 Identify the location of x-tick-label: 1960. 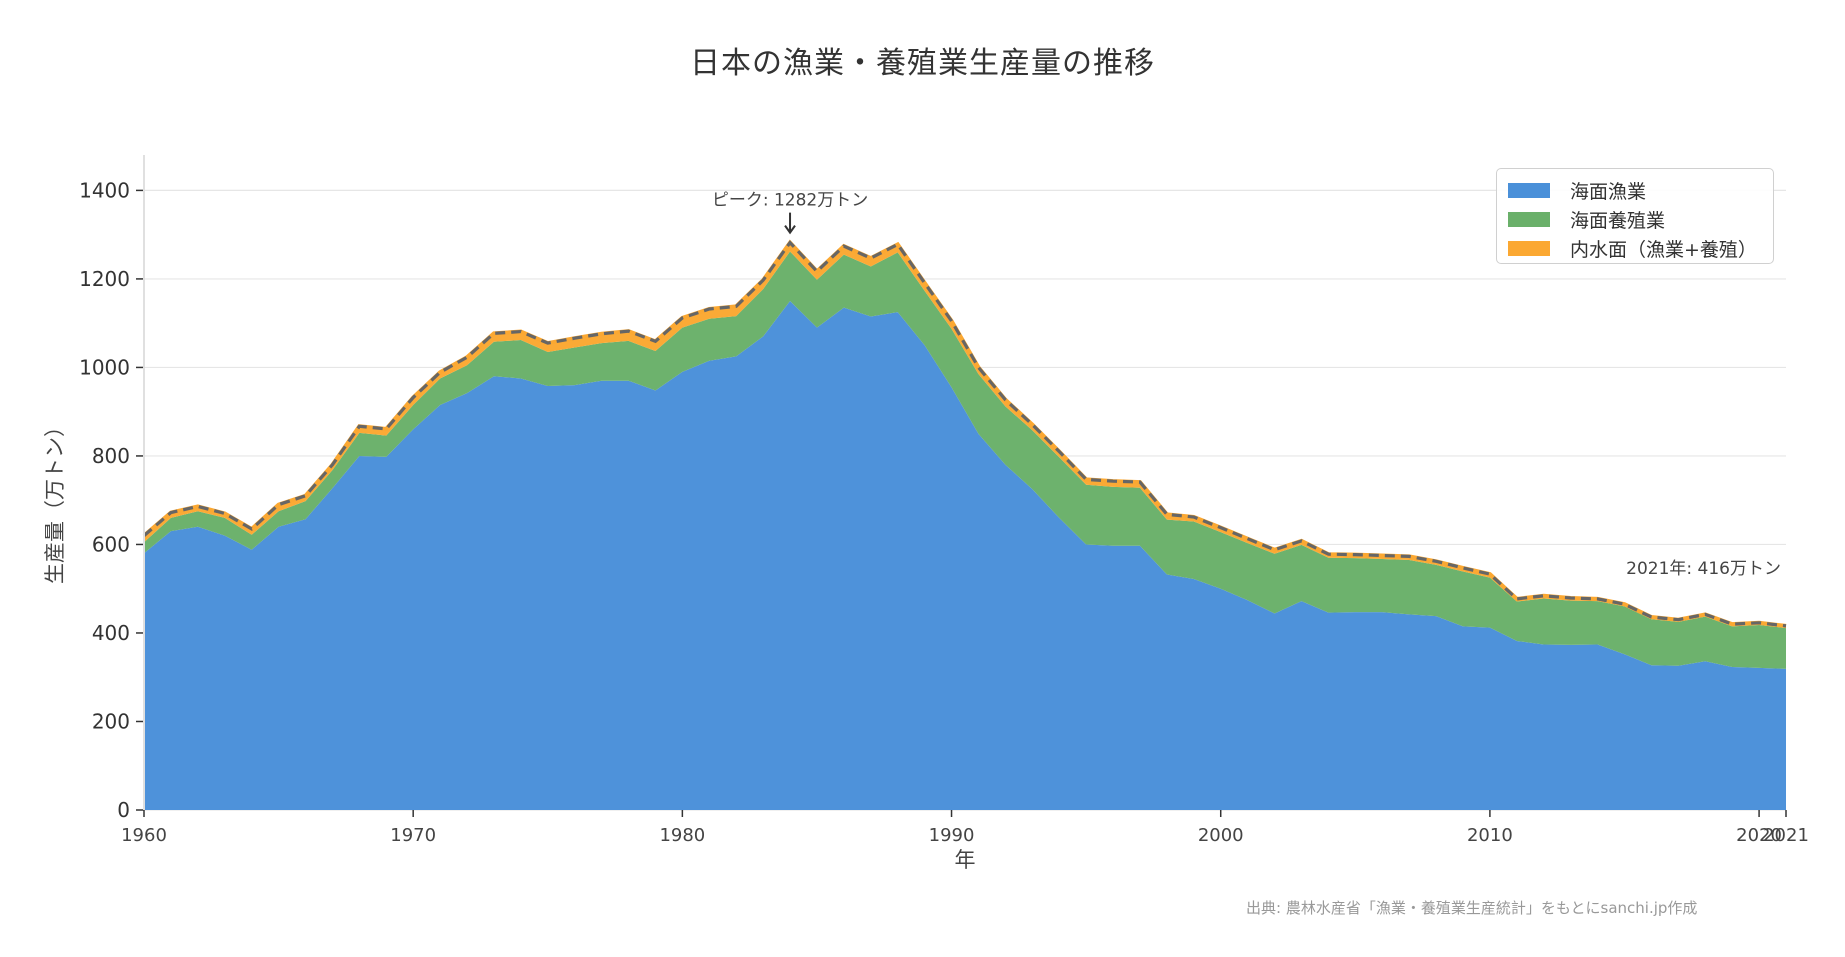
(144, 835).